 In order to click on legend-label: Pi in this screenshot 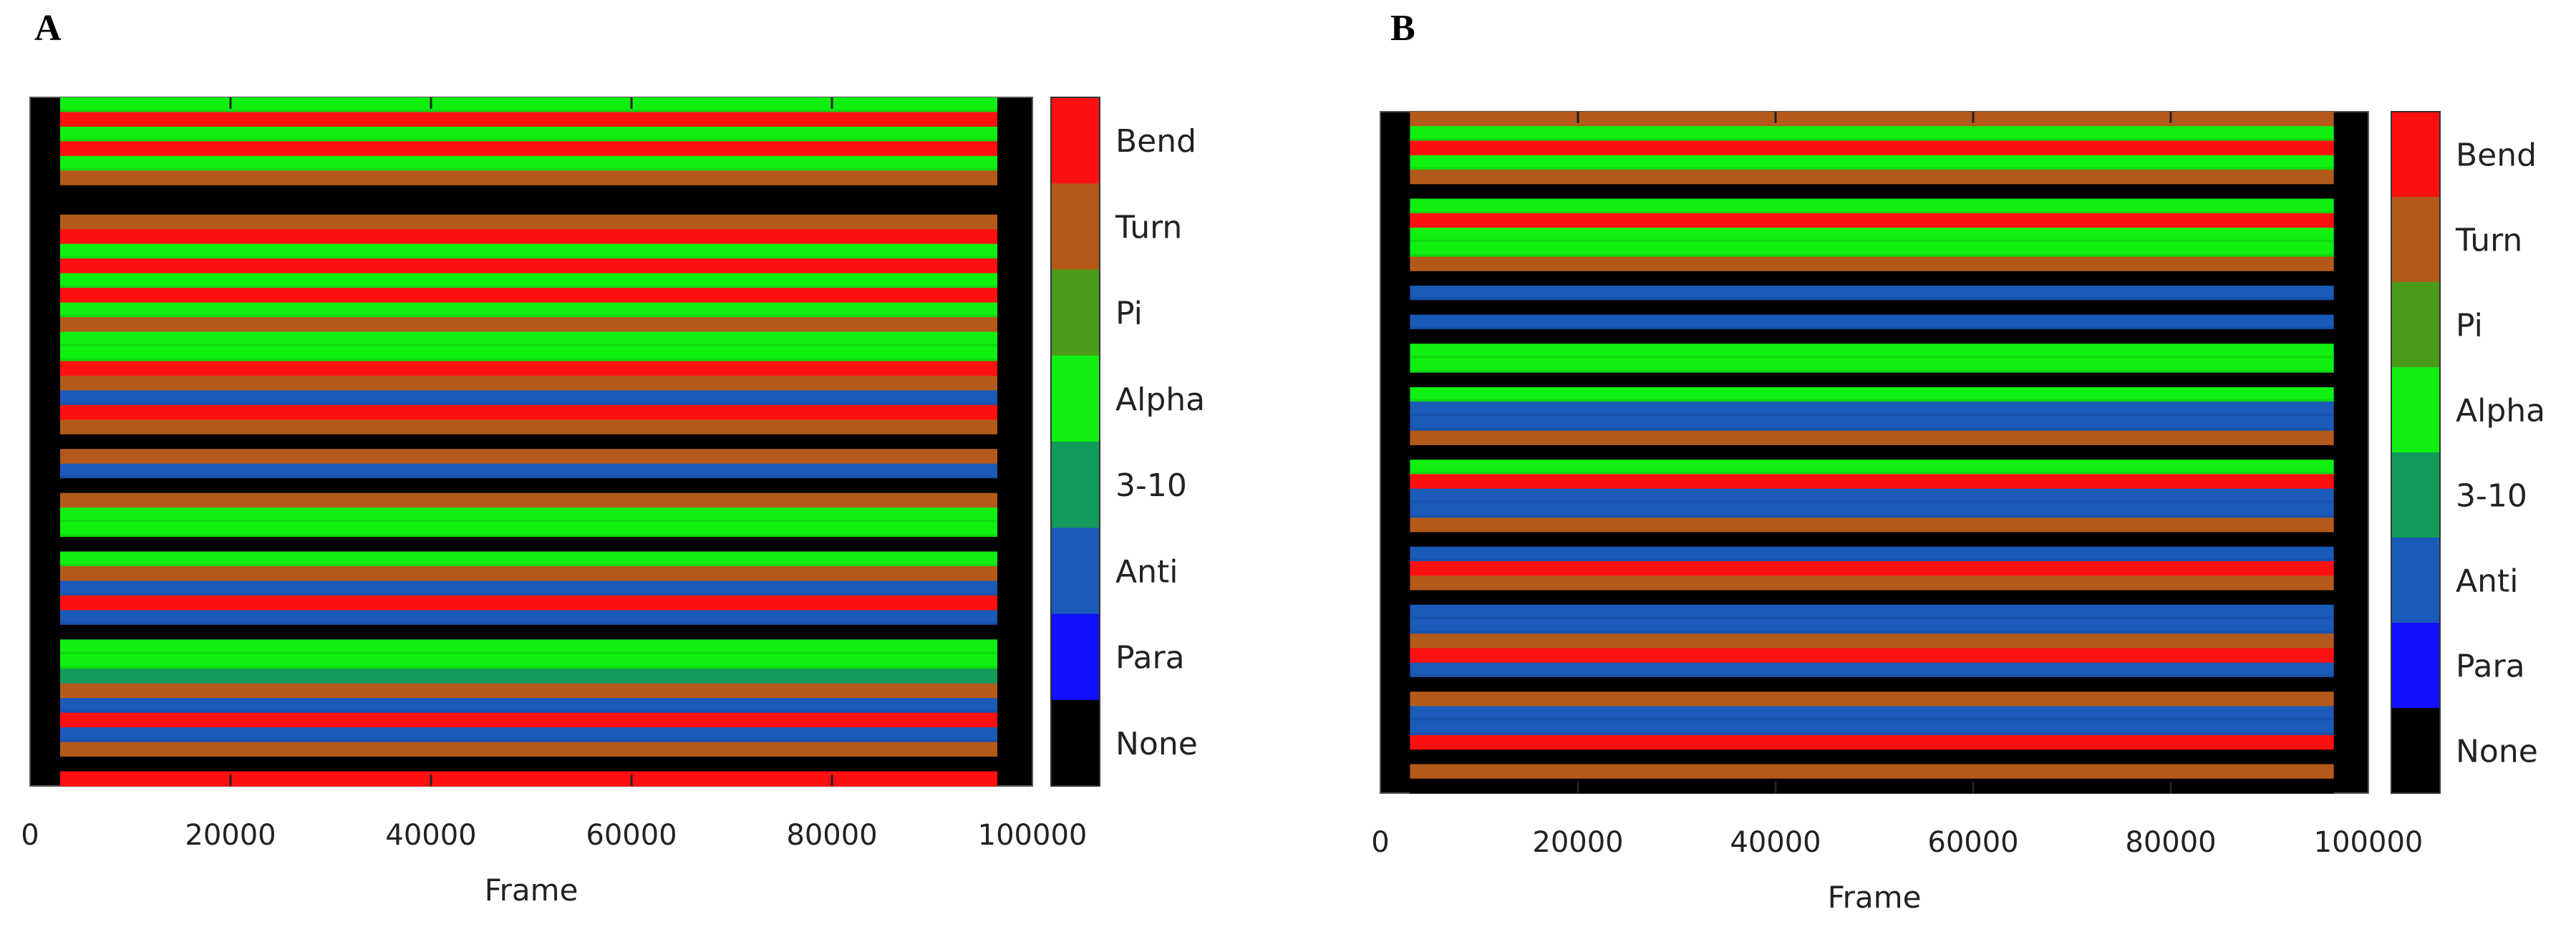, I will do `click(1129, 314)`.